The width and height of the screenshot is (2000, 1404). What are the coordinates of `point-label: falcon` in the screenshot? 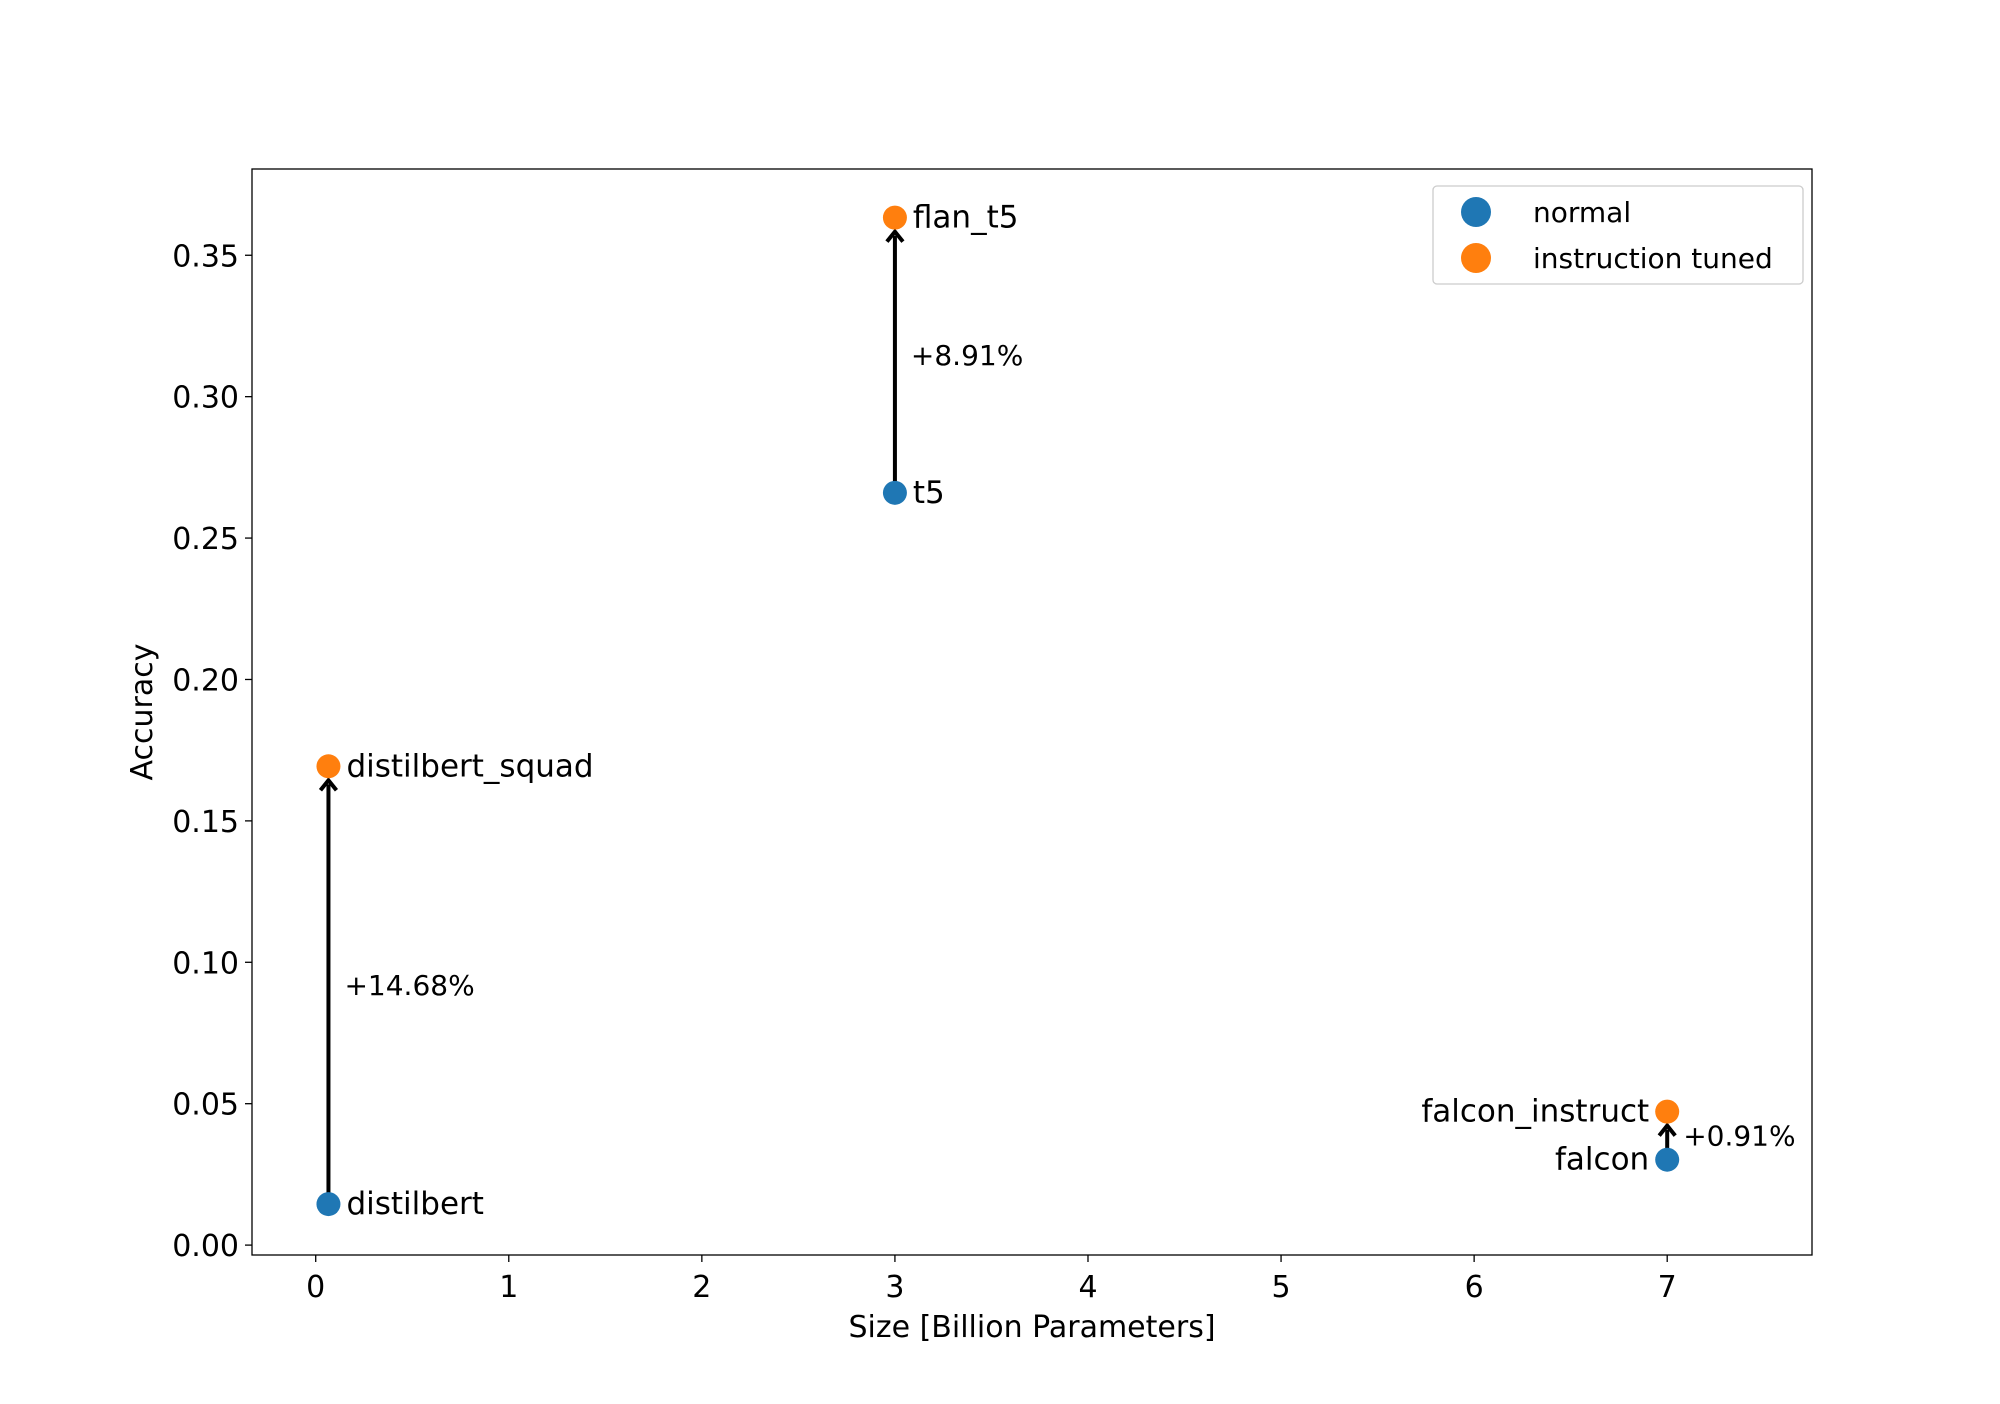 It's located at (1602, 1160).